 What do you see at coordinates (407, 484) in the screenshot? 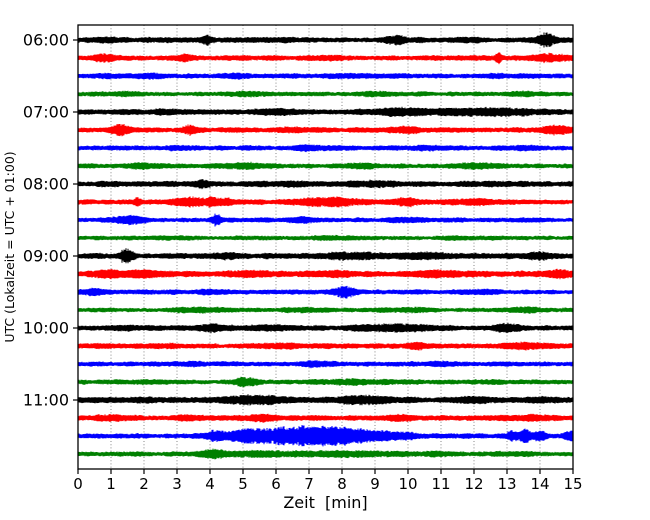
I see `x-tick-label: 10` at bounding box center [407, 484].